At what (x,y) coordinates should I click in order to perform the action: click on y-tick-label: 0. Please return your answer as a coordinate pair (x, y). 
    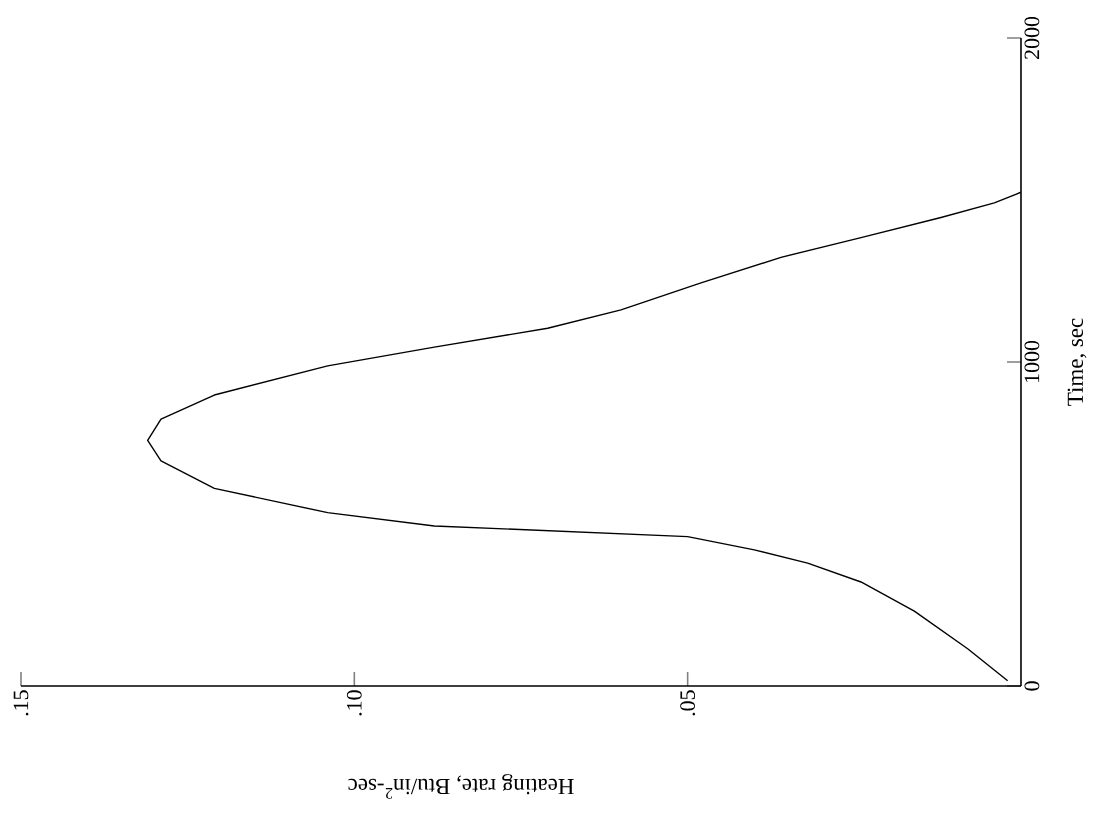
    Looking at the image, I should click on (1032, 686).